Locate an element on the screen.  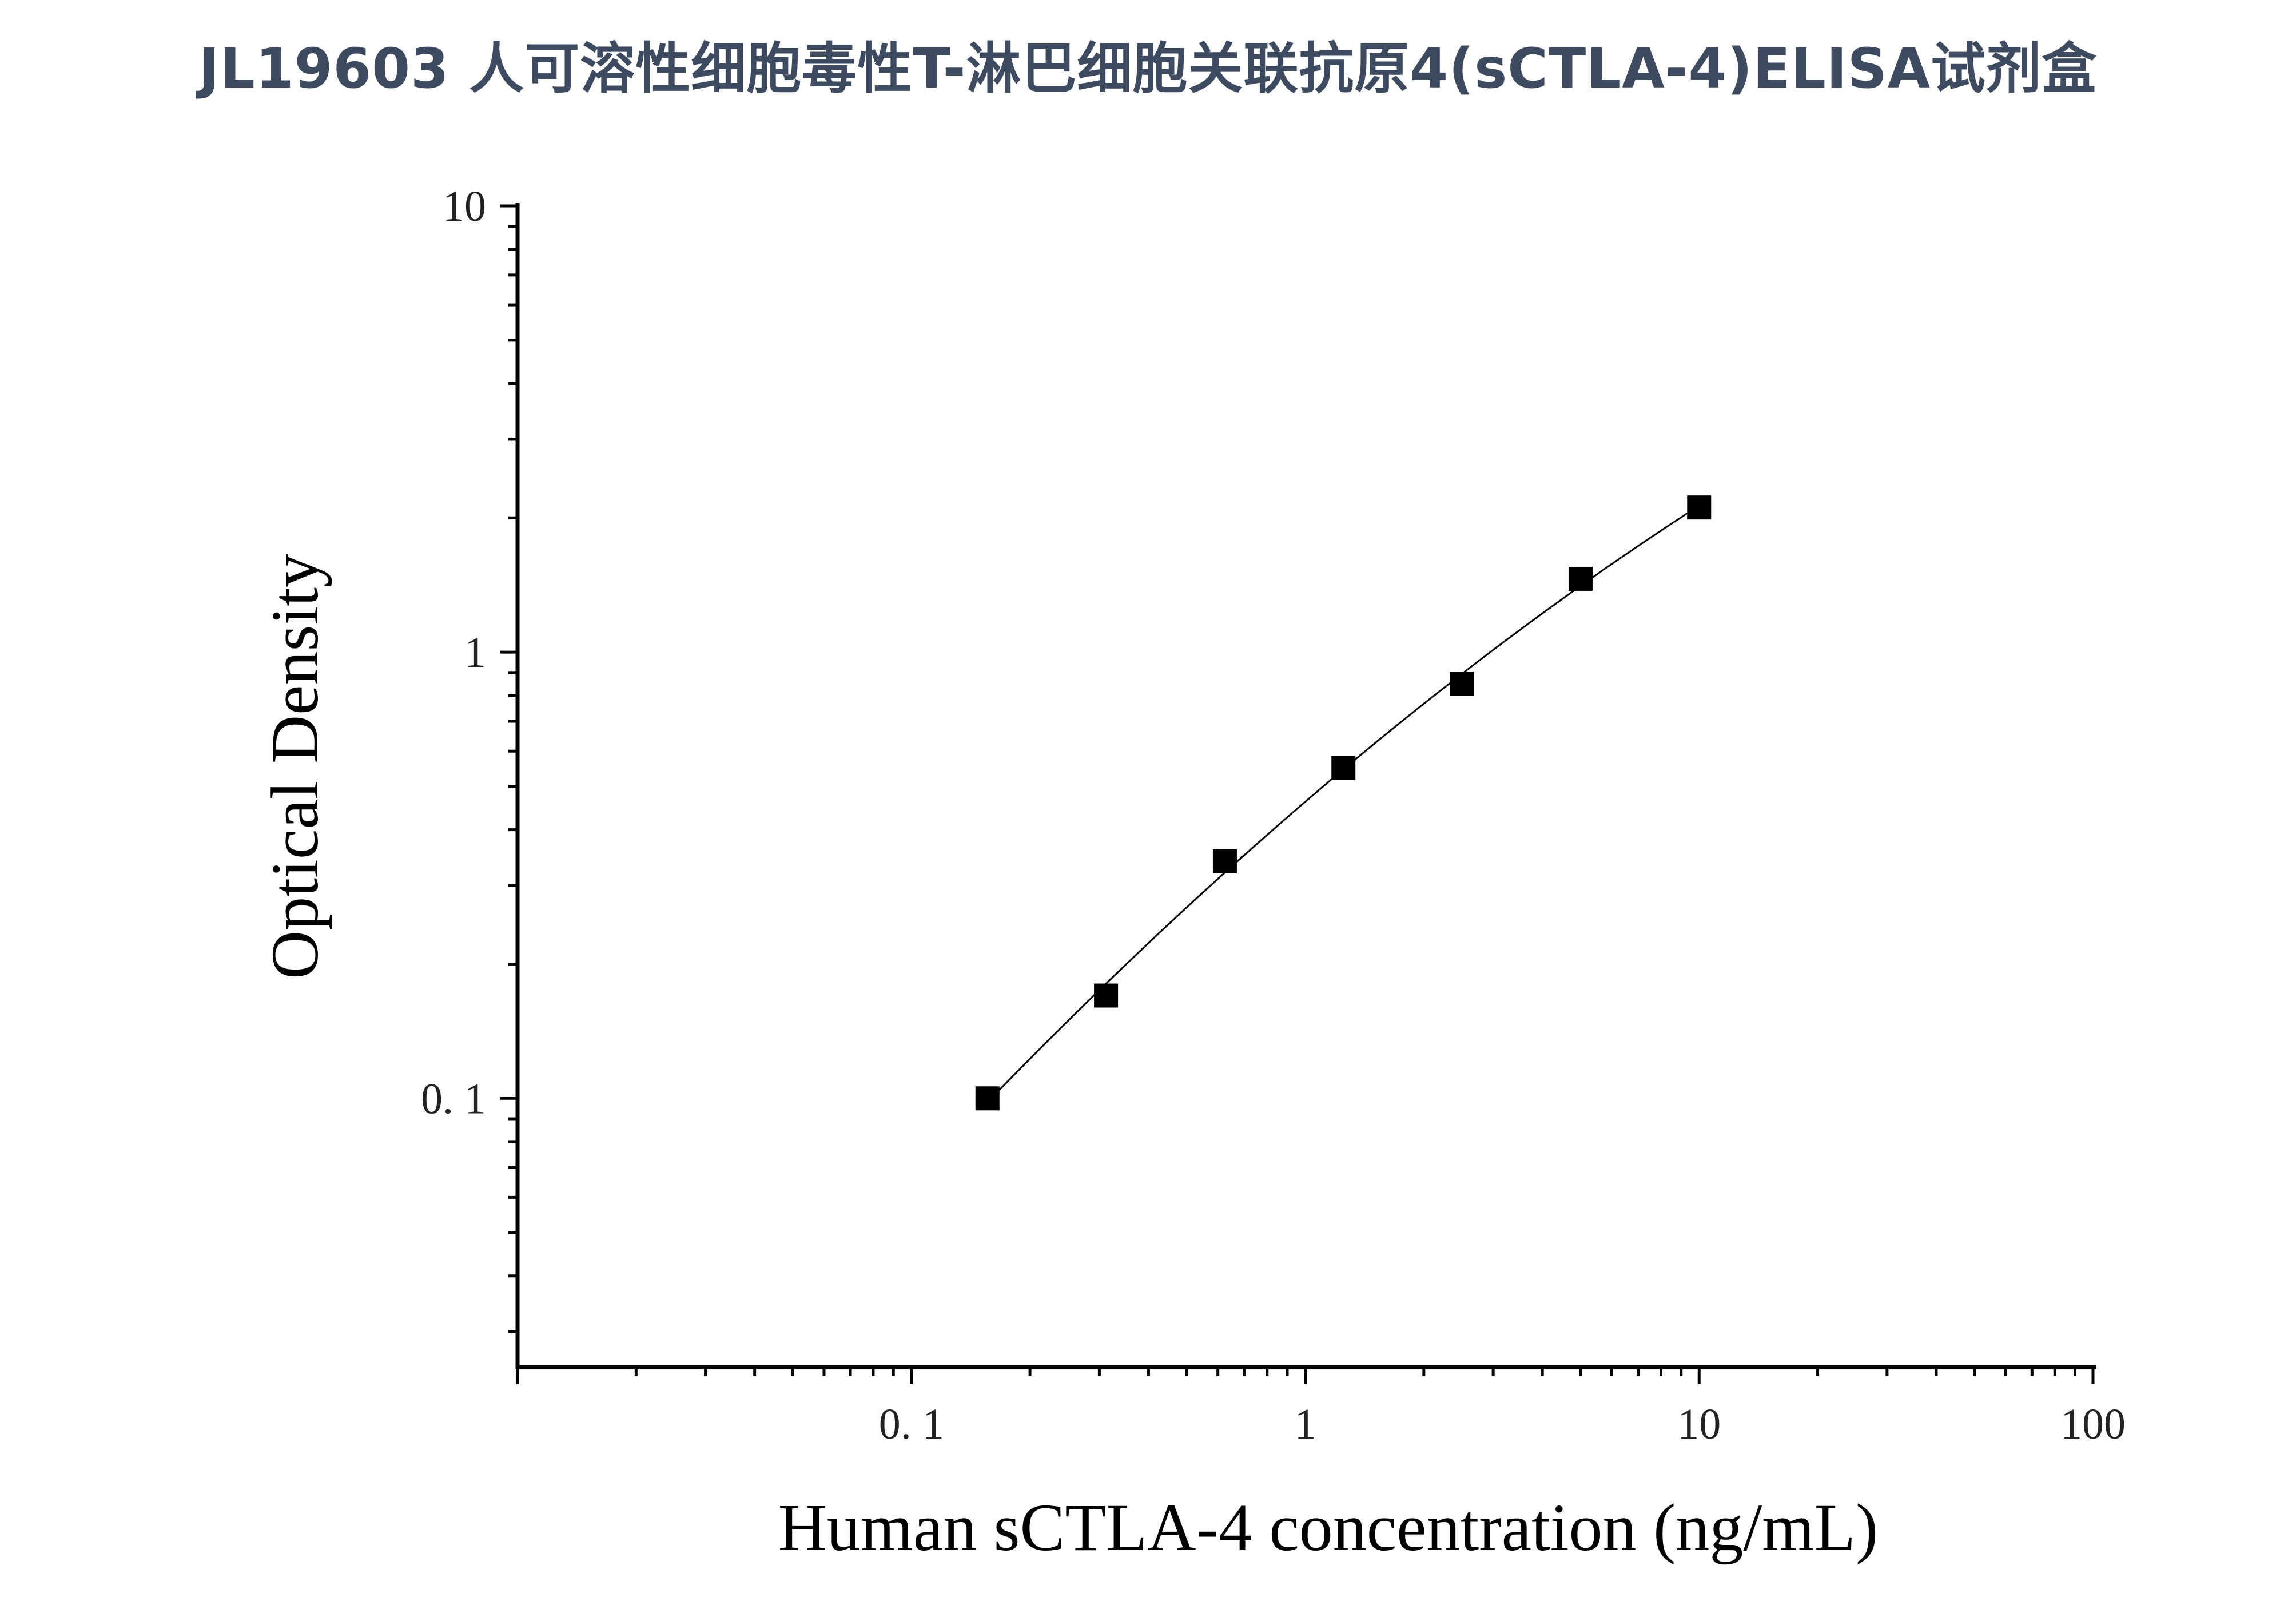
fit-curve is located at coordinates (1343, 803).